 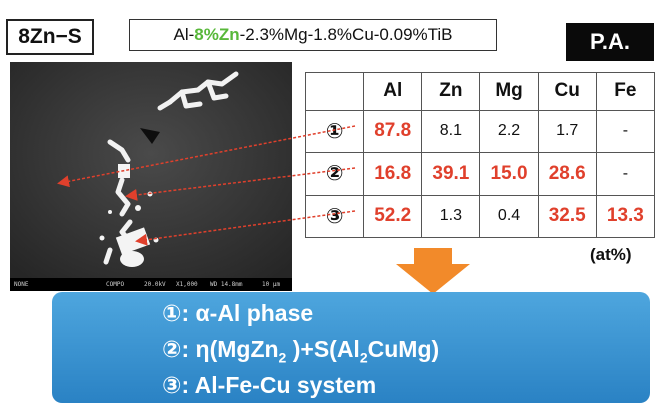 I want to click on down-arrow-icon, so click(x=433, y=271).